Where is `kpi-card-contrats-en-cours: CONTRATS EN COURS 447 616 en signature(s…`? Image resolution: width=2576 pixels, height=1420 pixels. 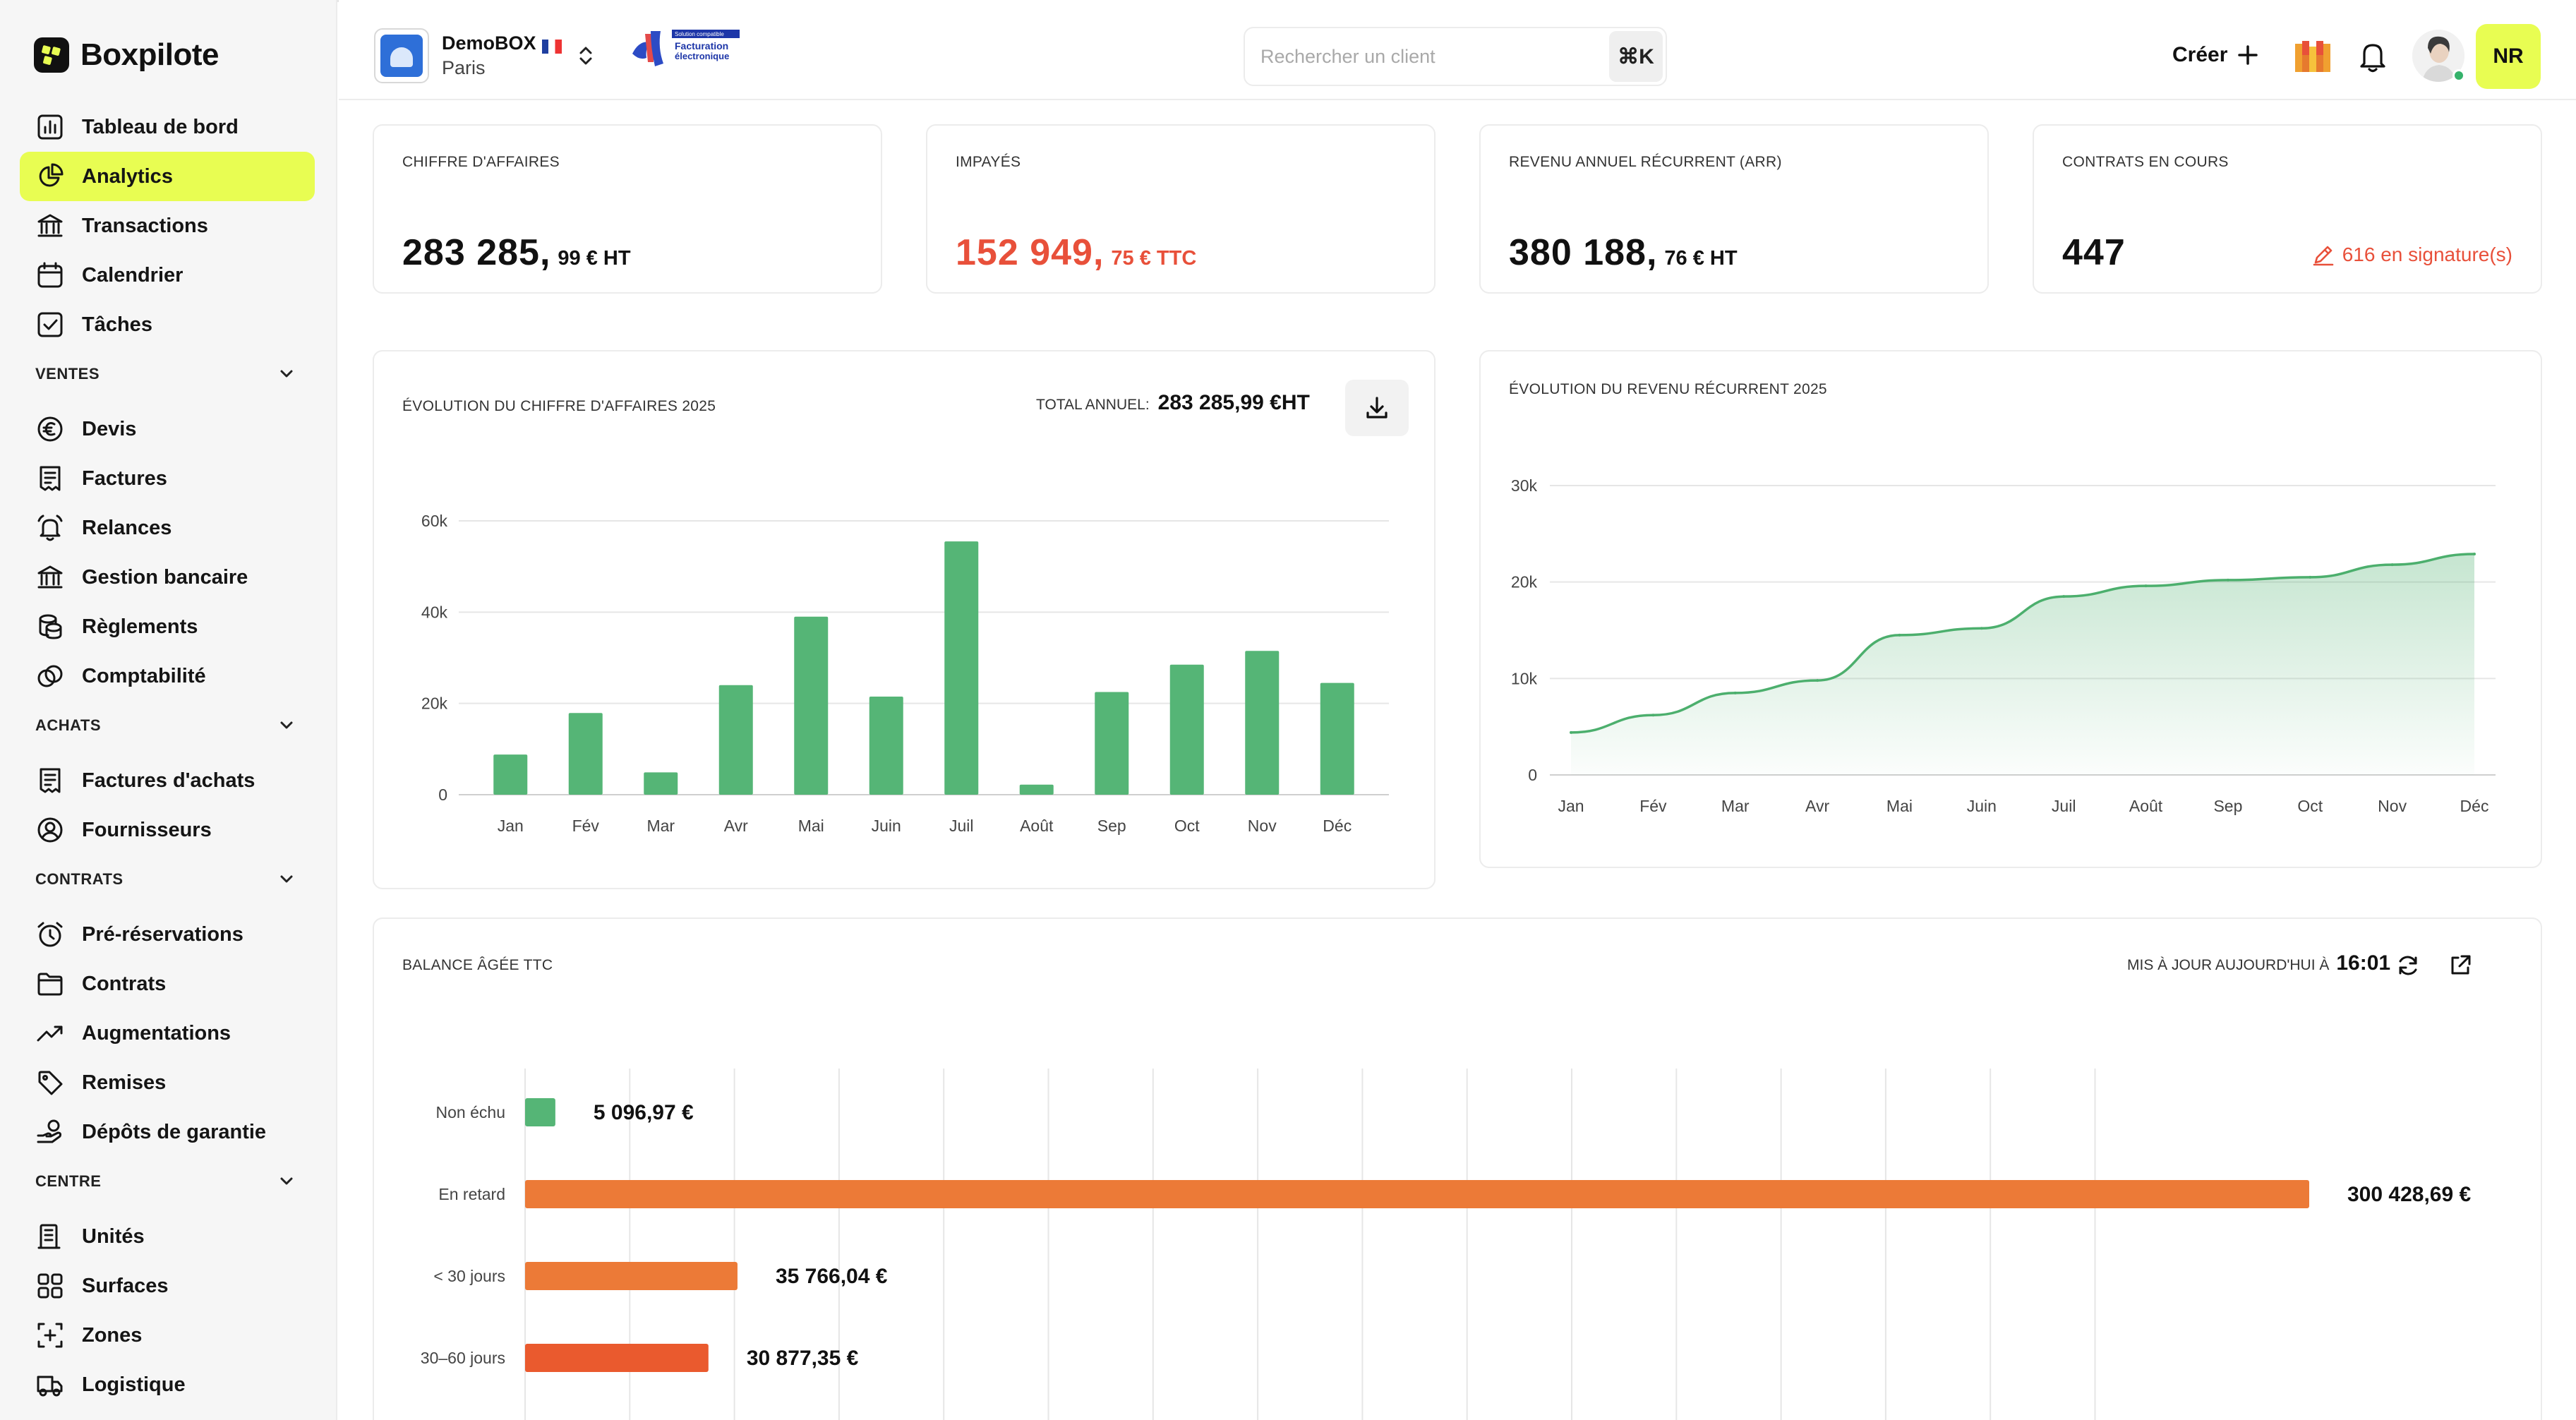 kpi-card-contrats-en-cours: CONTRATS EN COURS 447 616 en signature(s… is located at coordinates (2287, 209).